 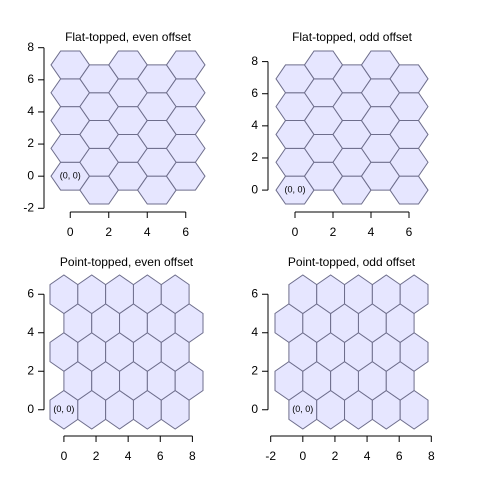 I want to click on panel-title: Point-topped, even offset, so click(x=127, y=262).